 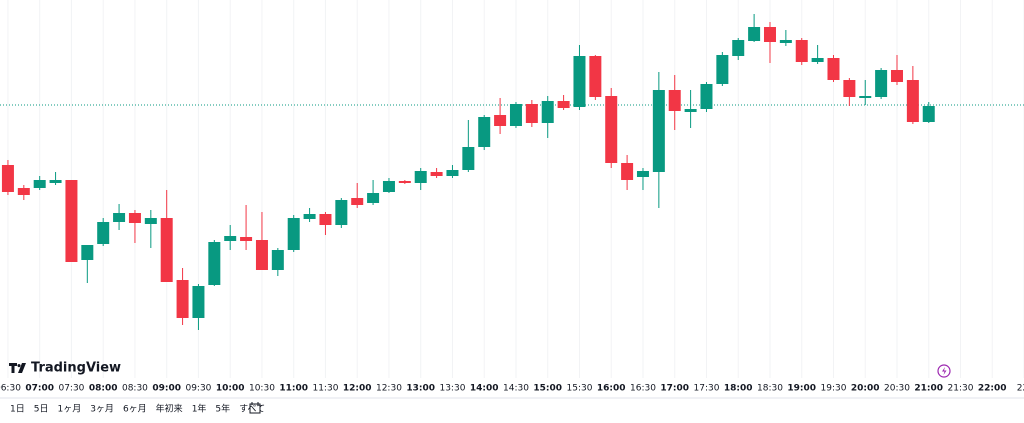 I want to click on x-tick-label: 14:00, so click(x=484, y=389).